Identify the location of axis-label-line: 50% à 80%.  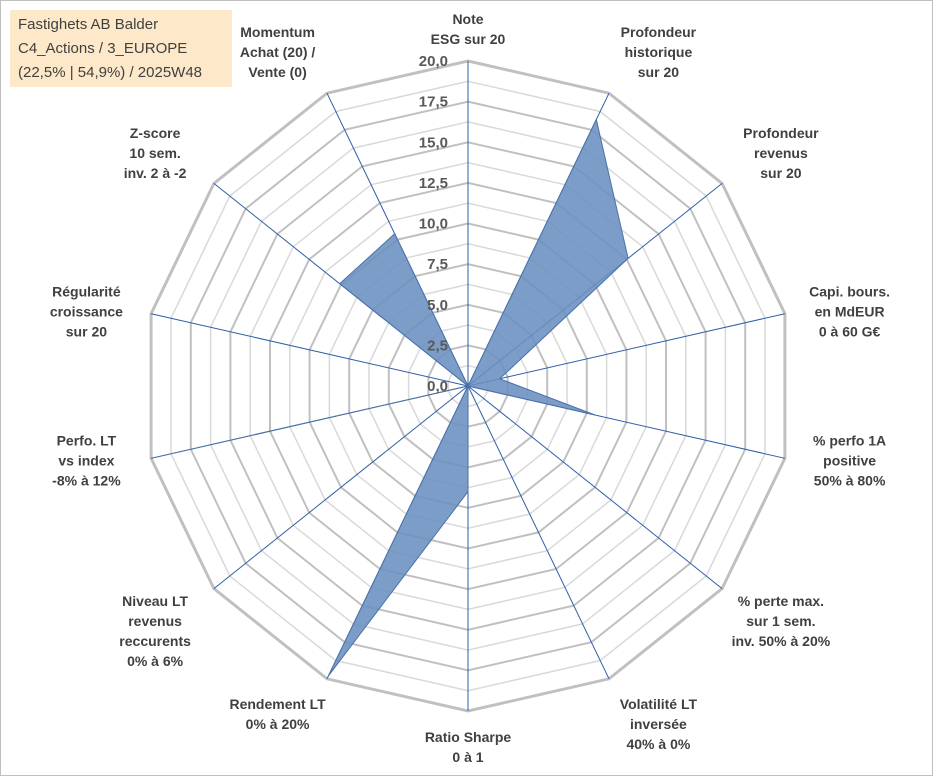
(850, 481).